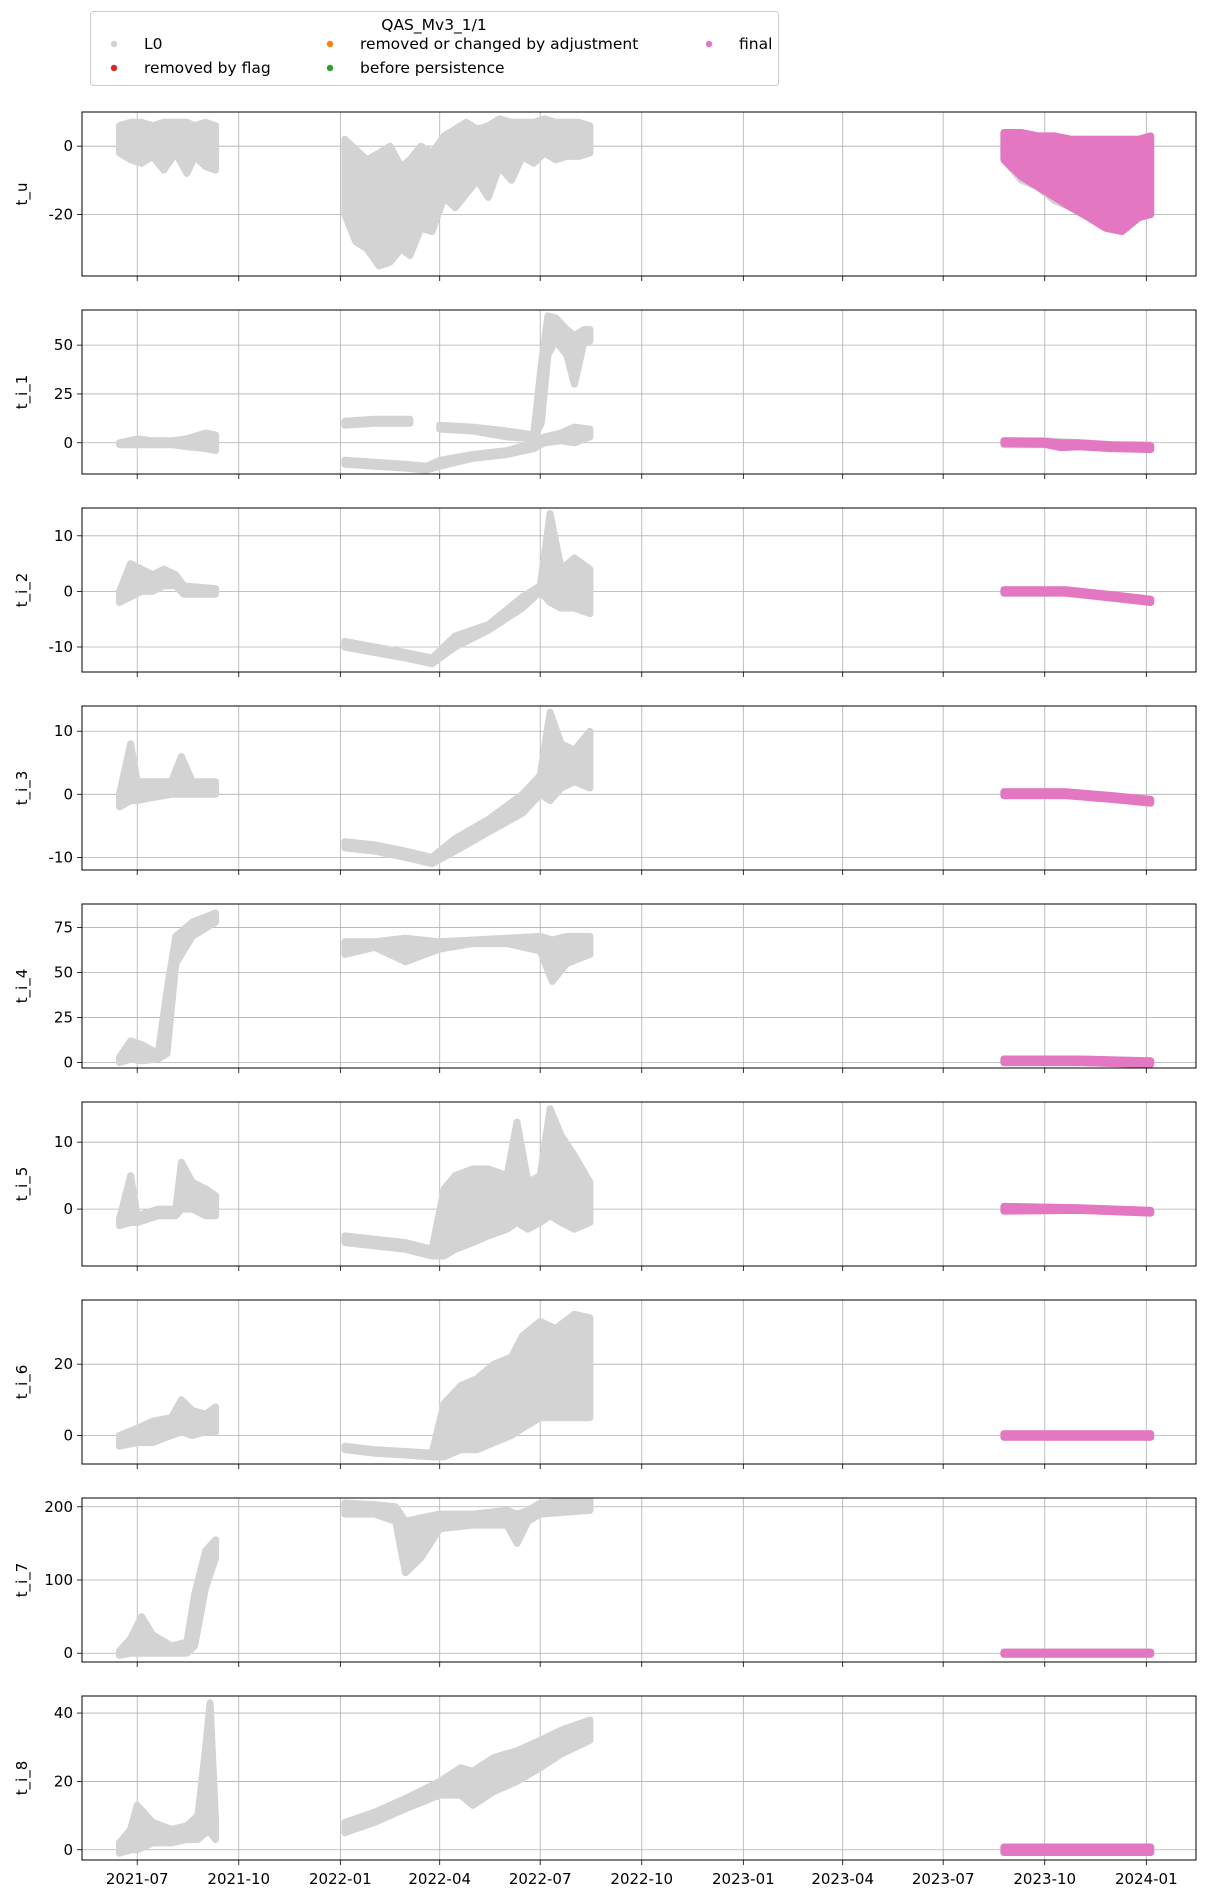 This screenshot has width=1209, height=1902. Describe the element at coordinates (330, 44) in the screenshot. I see `legend-marker-removed-or-changed-by-adjustment` at that location.